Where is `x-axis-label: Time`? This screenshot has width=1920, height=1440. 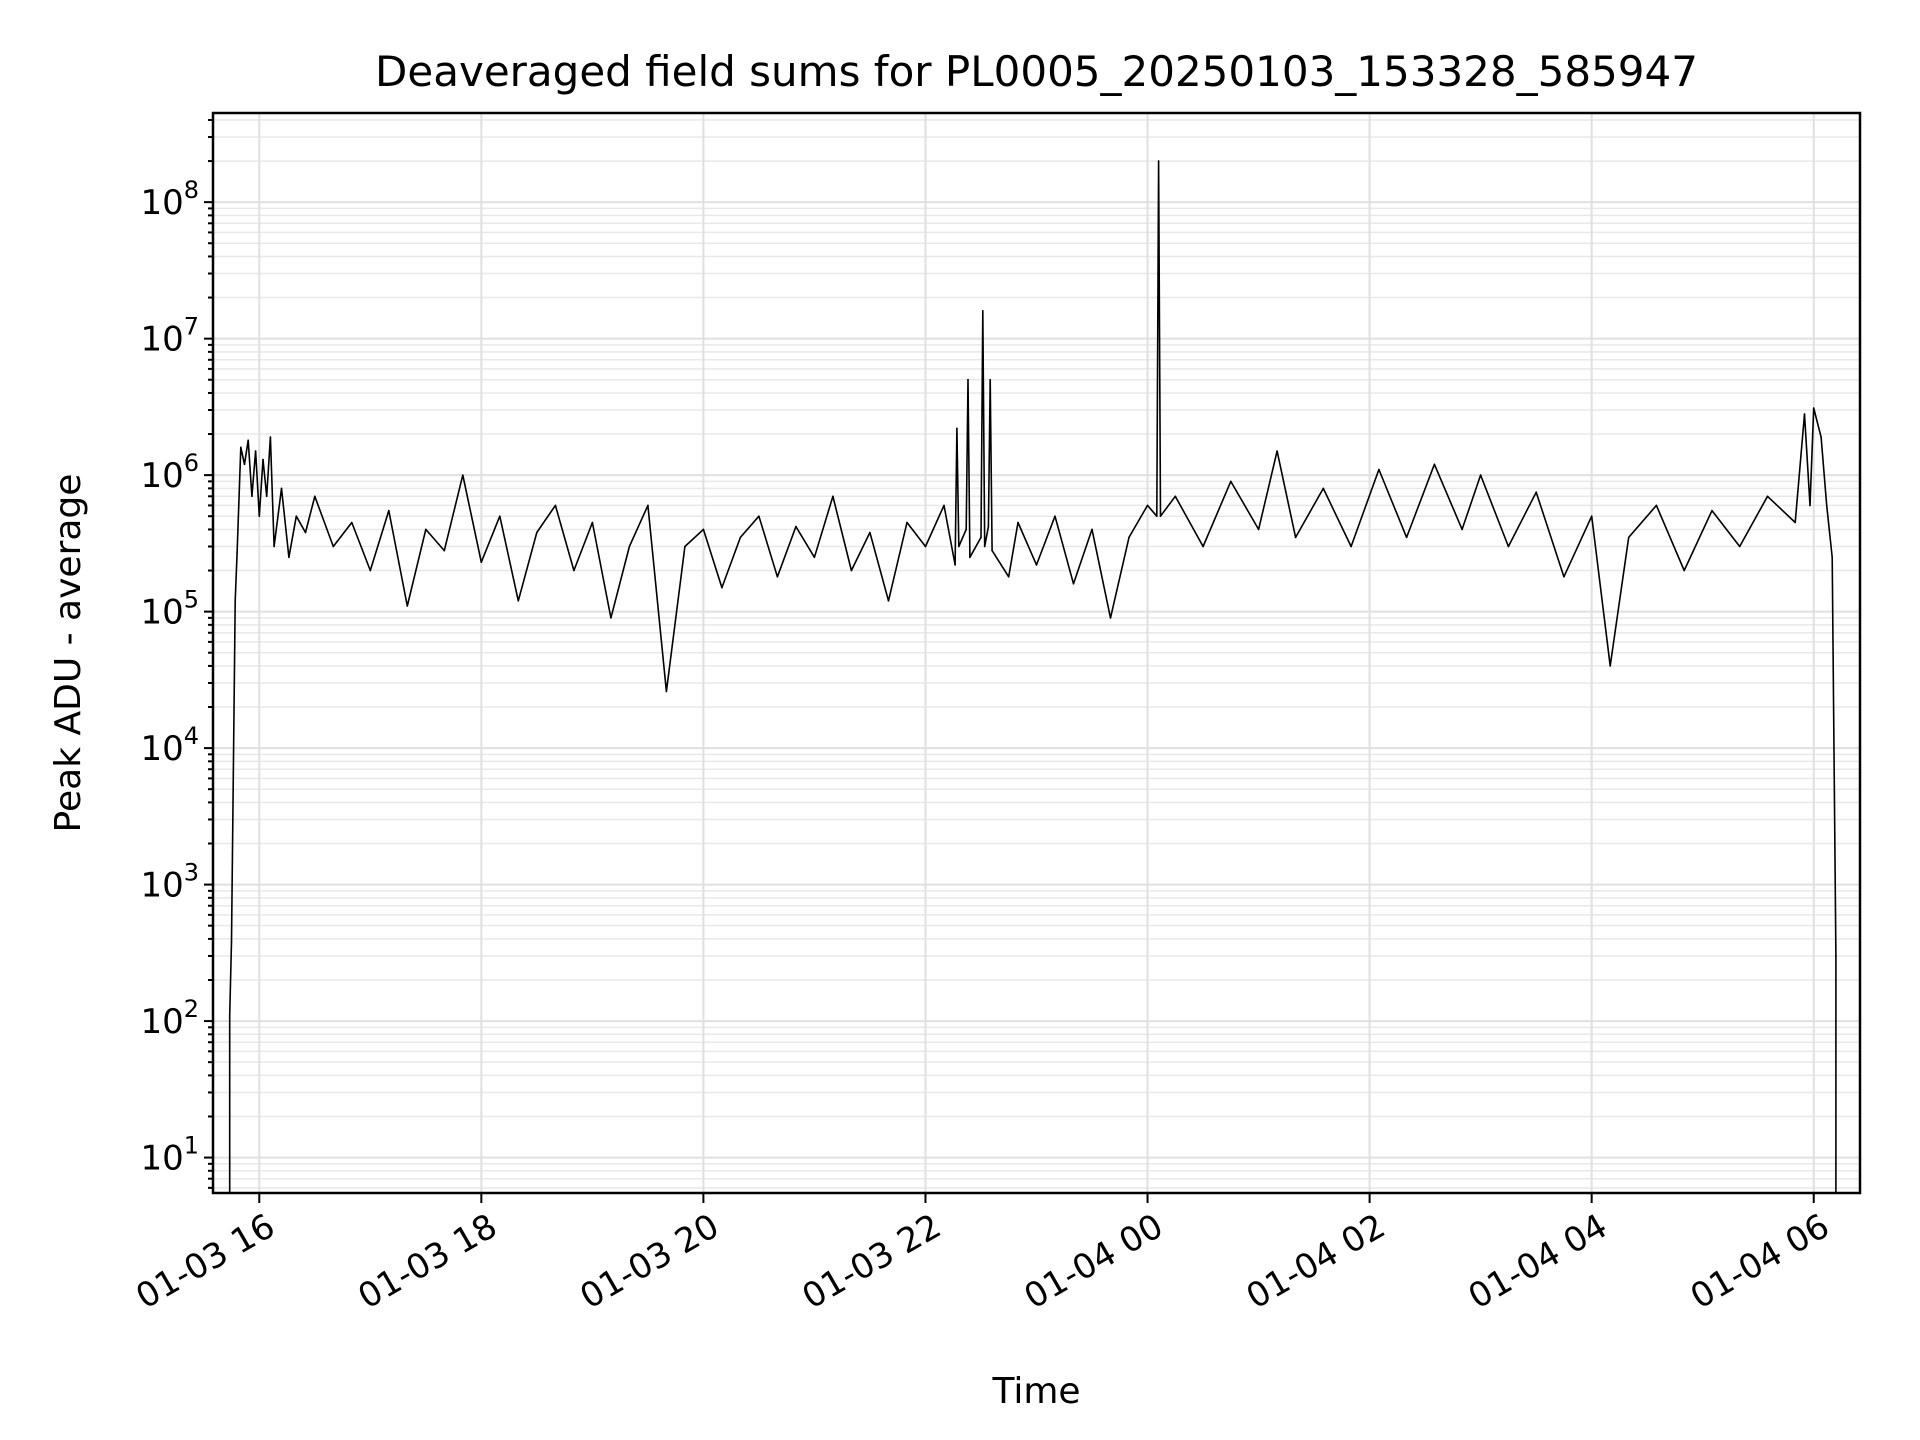 x-axis-label: Time is located at coordinates (1035, 1391).